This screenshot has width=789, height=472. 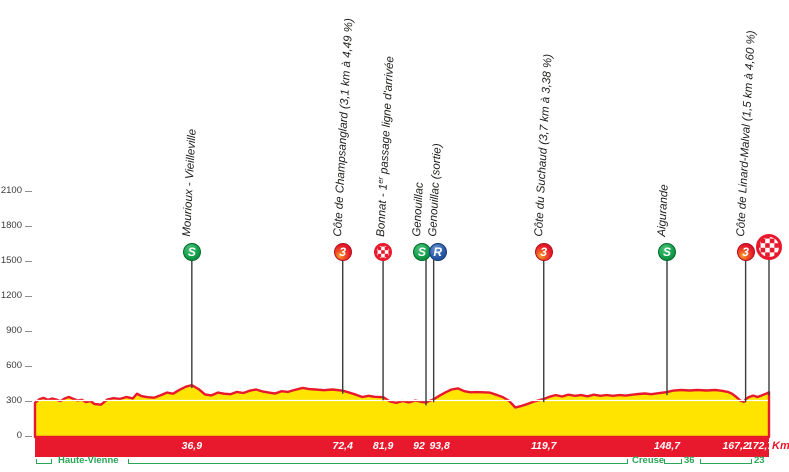 I want to click on department-label: 23, so click(x=759, y=460).